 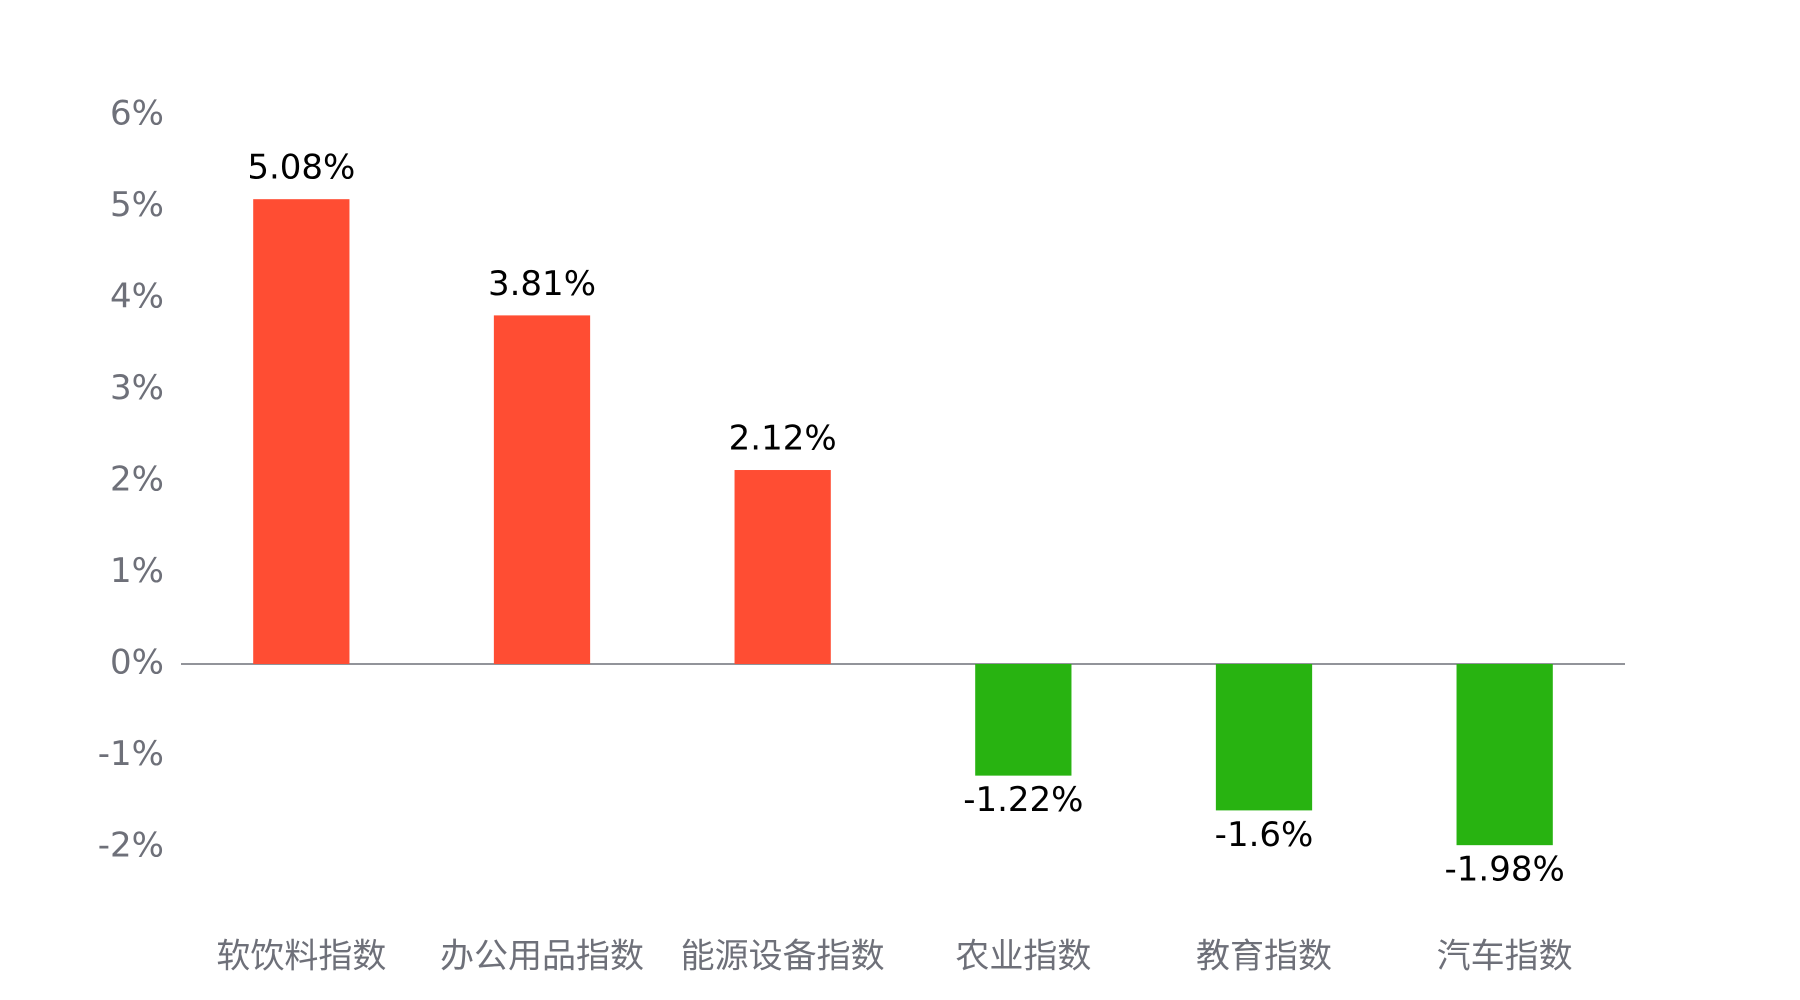 I want to click on value-label: -1.22%, so click(x=1023, y=800).